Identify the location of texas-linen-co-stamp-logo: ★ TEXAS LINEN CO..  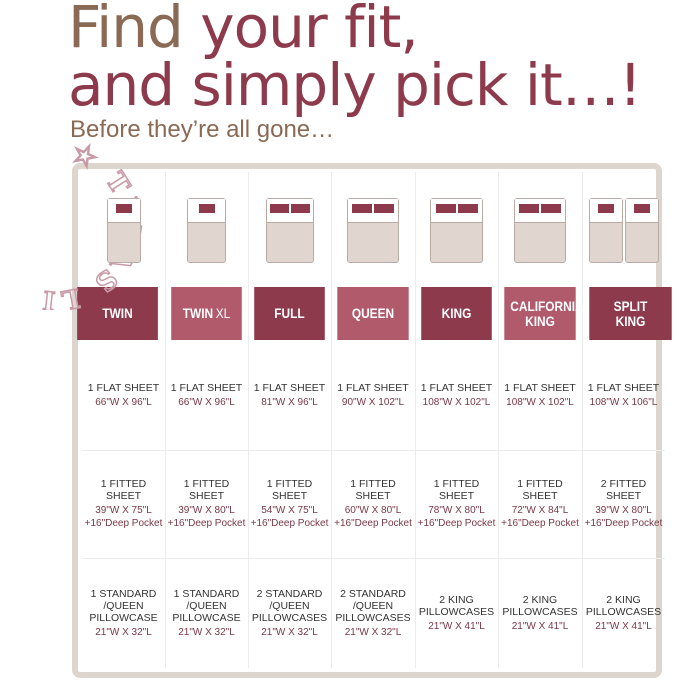
(71, 225).